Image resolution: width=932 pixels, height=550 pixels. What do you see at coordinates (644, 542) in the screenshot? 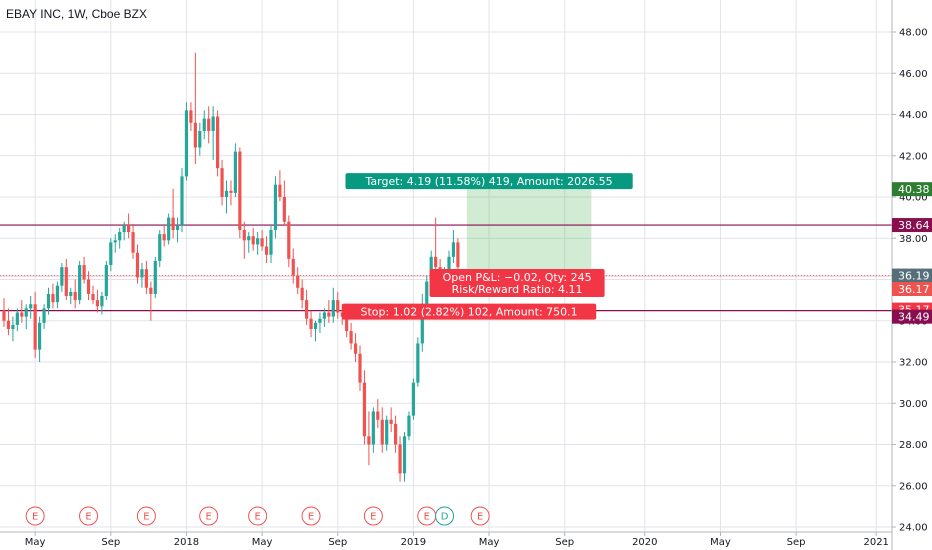
I see `time-tick-label: 2020` at bounding box center [644, 542].